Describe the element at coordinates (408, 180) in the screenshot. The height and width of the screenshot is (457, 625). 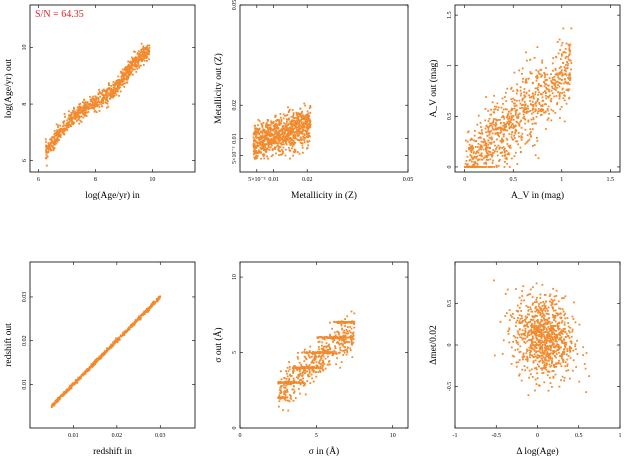
I see `x-tick-label: 0.05` at that location.